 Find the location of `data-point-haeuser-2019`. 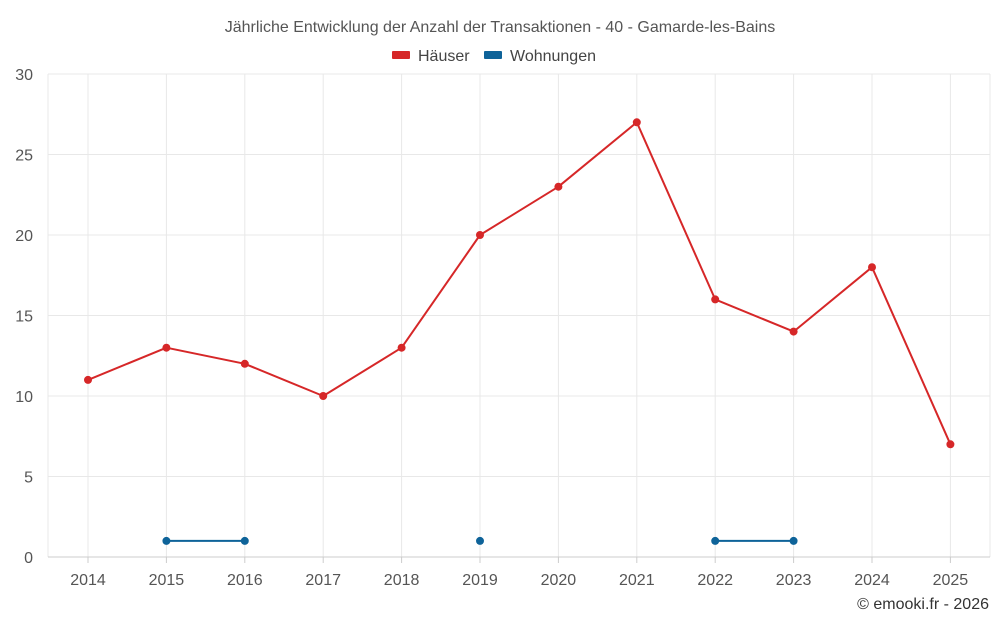

data-point-haeuser-2019 is located at coordinates (480, 235).